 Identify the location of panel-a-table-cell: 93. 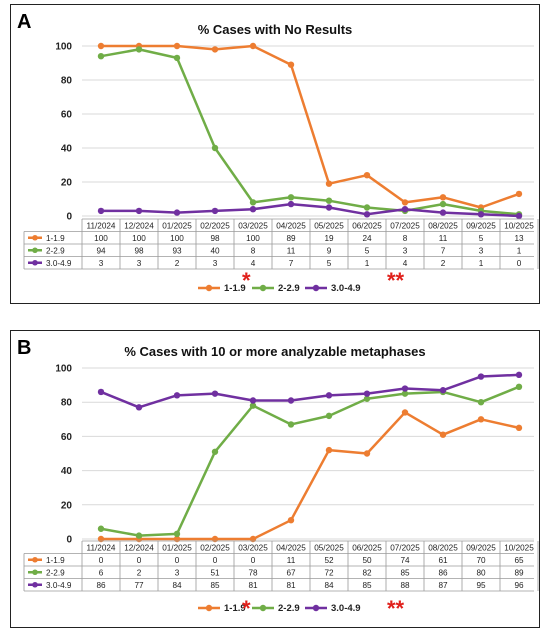
(177, 250).